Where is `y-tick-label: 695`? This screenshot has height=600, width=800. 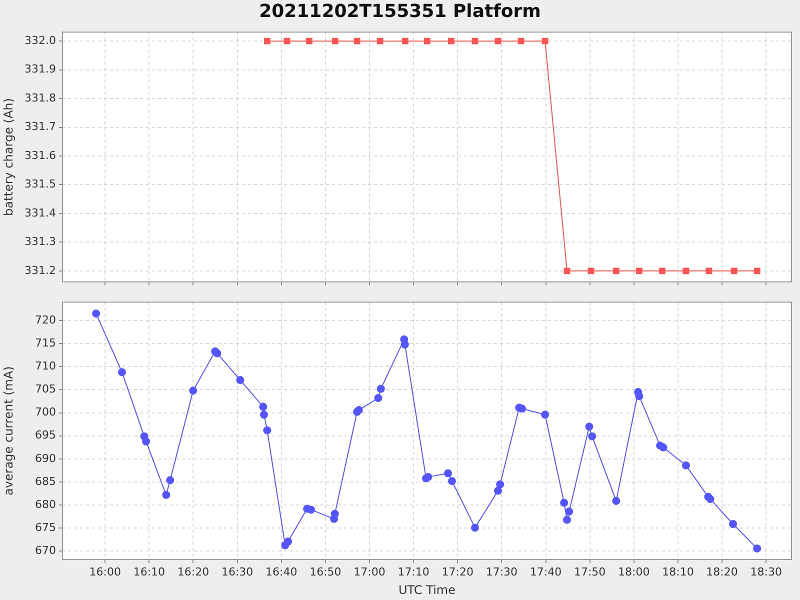 y-tick-label: 695 is located at coordinates (45, 435).